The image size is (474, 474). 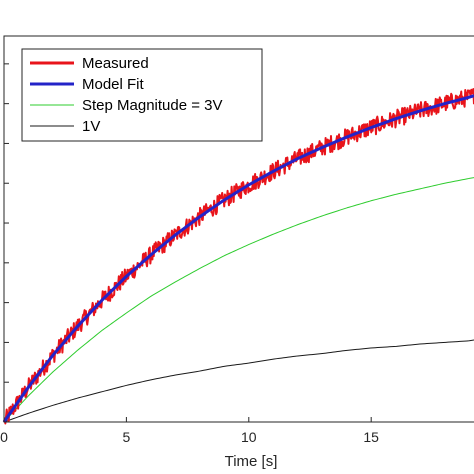 What do you see at coordinates (113, 84) in the screenshot?
I see `legend-label: Model Fit` at bounding box center [113, 84].